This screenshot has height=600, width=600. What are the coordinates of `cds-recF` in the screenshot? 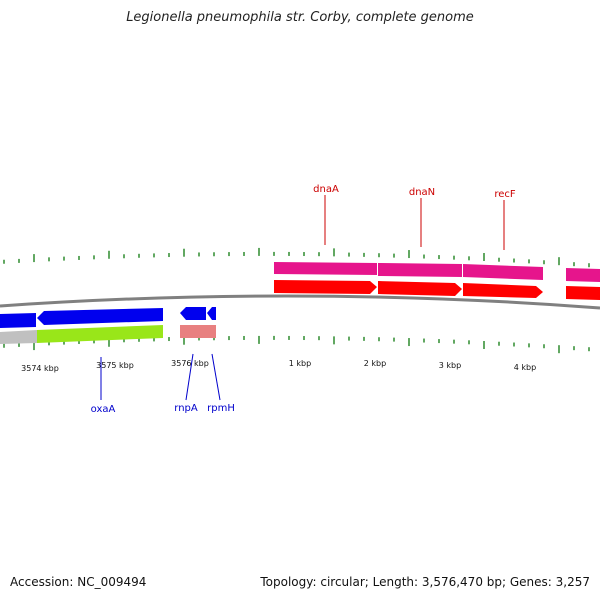 It's located at (503, 290).